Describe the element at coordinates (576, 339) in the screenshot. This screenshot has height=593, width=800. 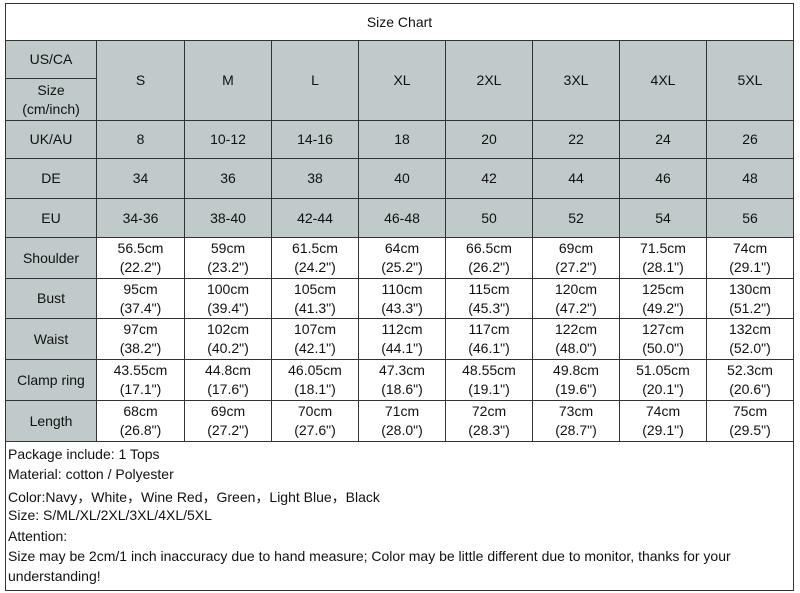
I see `table-cell: 122cm (48.0")` at that location.